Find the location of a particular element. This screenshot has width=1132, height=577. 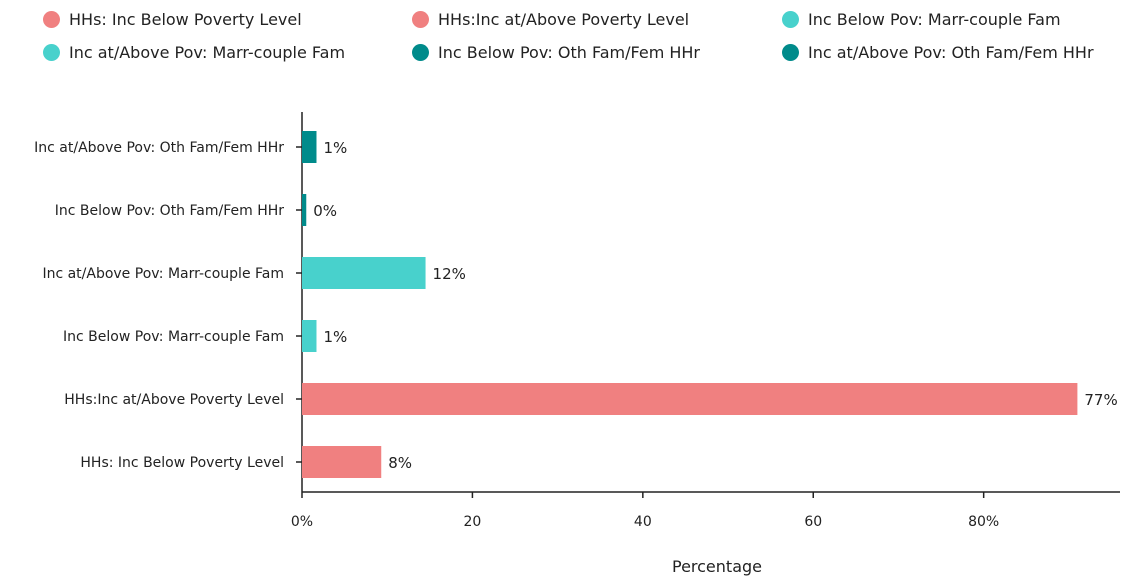

legend-item-below-pov-marr-couple: Inc Below Pov: Marr-couple Fam is located at coordinates (921, 19).